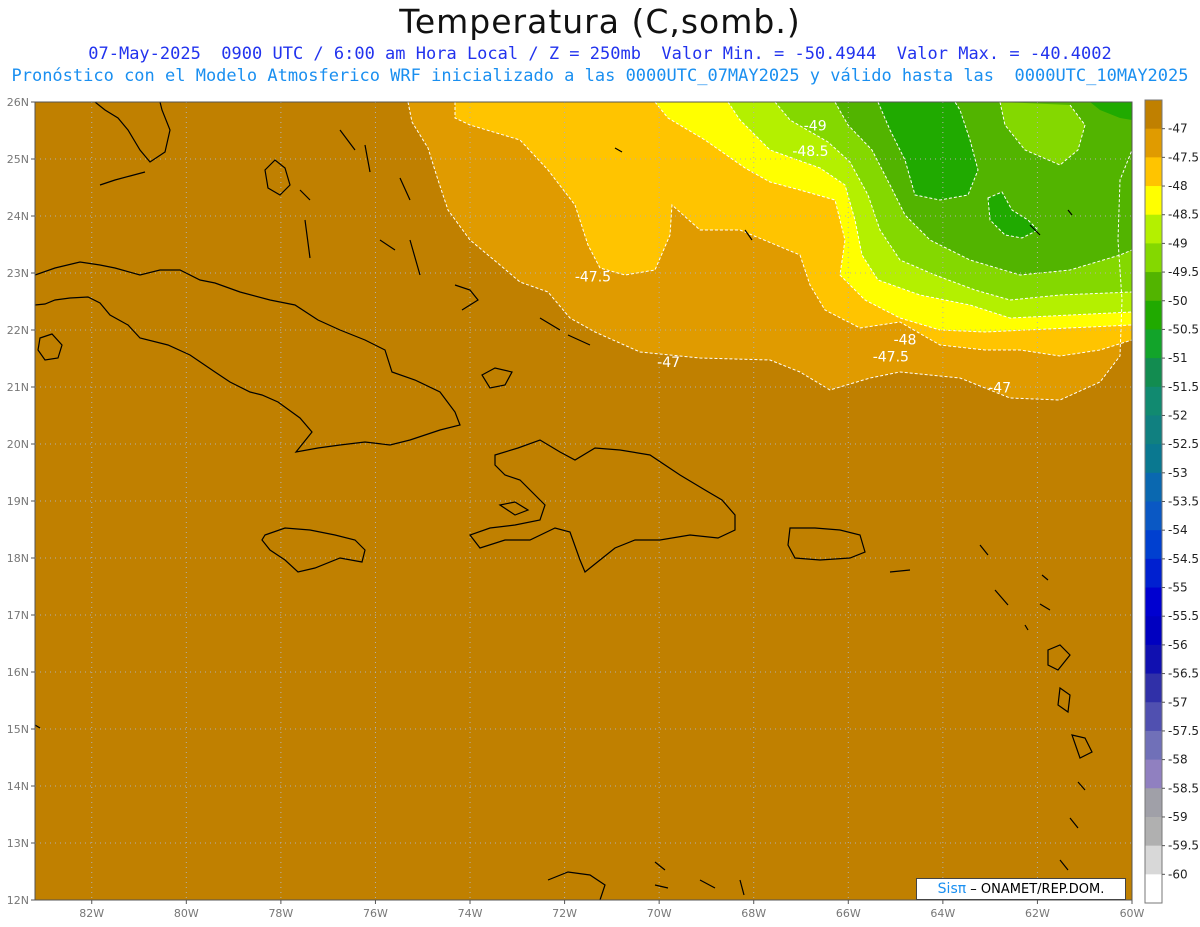 Image resolution: width=1200 pixels, height=927 pixels. What do you see at coordinates (564, 913) in the screenshot?
I see `lon-label: 72W` at bounding box center [564, 913].